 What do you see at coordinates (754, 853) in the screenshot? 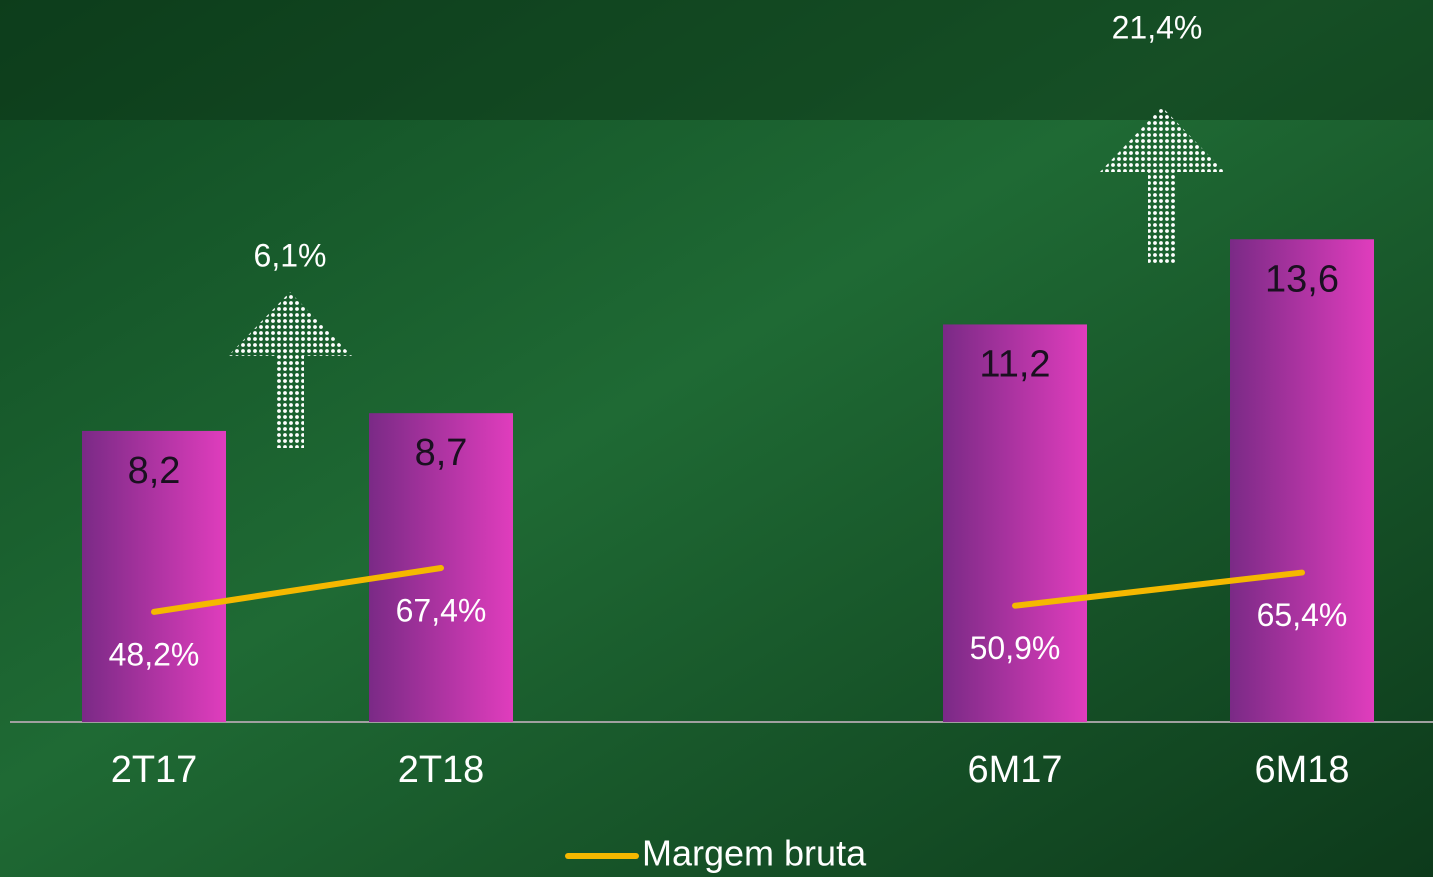
I see `legend-label: Margem bruta` at bounding box center [754, 853].